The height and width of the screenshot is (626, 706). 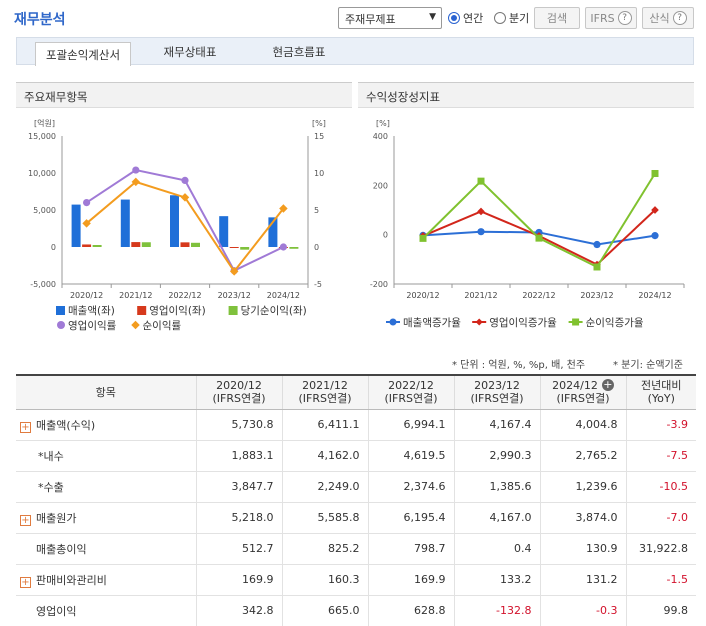 I want to click on tick-label: 200, so click(x=380, y=185).